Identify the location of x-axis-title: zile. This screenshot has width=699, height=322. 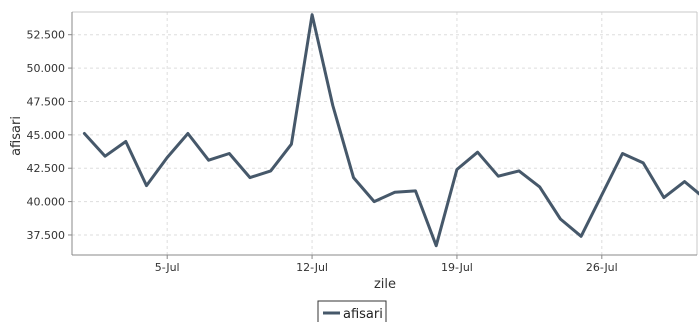
(385, 284).